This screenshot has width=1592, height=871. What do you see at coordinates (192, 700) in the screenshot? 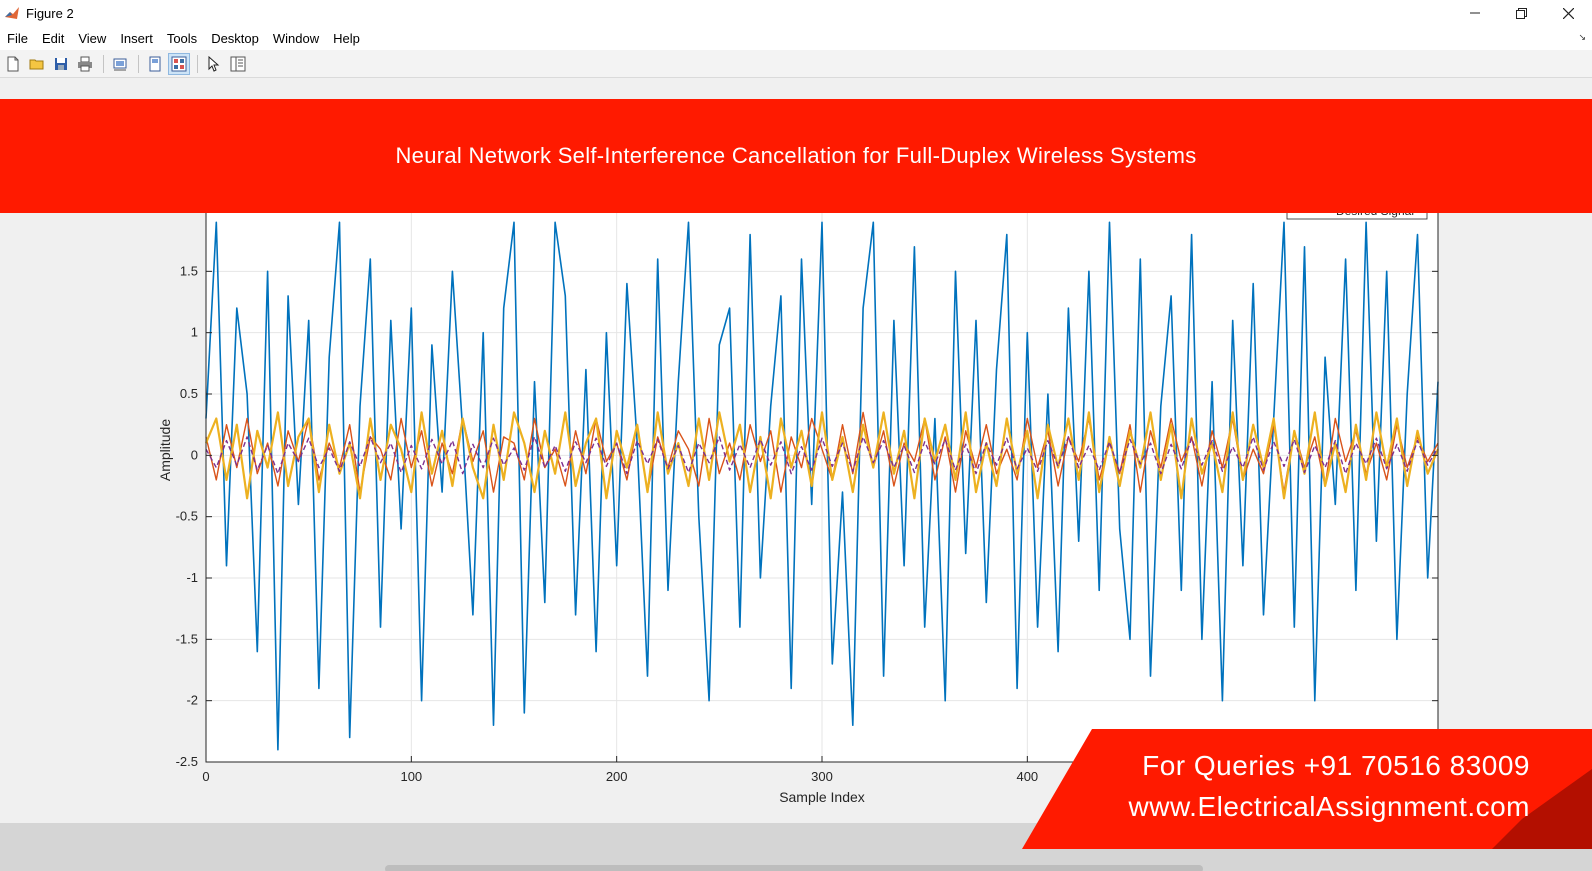
I see `y-tick-label: -2` at bounding box center [192, 700].